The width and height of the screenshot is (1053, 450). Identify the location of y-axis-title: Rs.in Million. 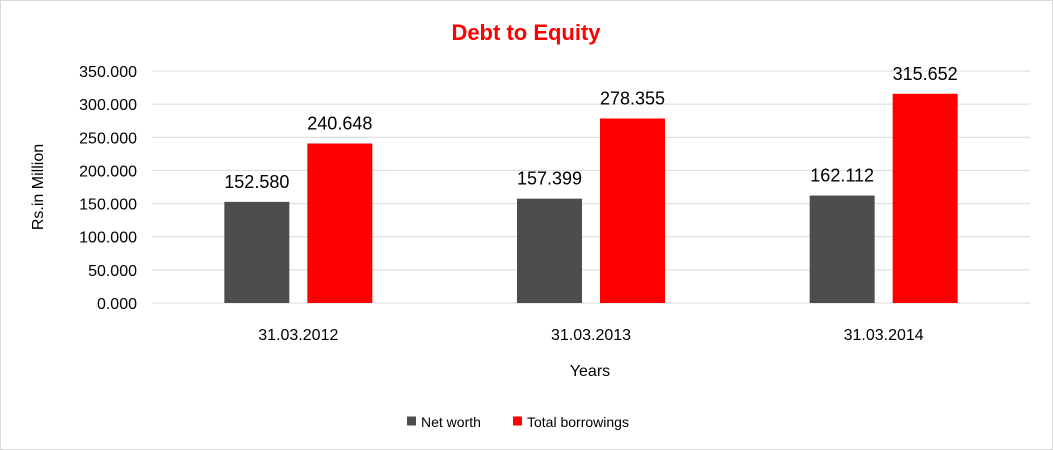
(38, 187).